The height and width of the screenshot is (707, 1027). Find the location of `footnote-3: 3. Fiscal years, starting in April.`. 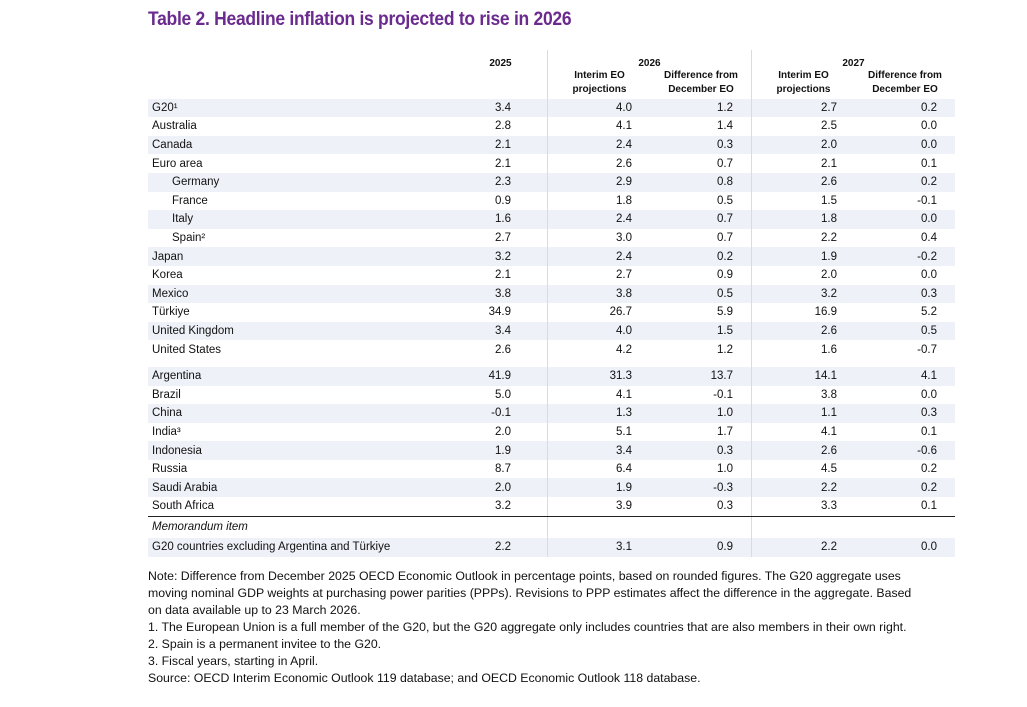

footnote-3: 3. Fiscal years, starting in April. is located at coordinates (233, 661).